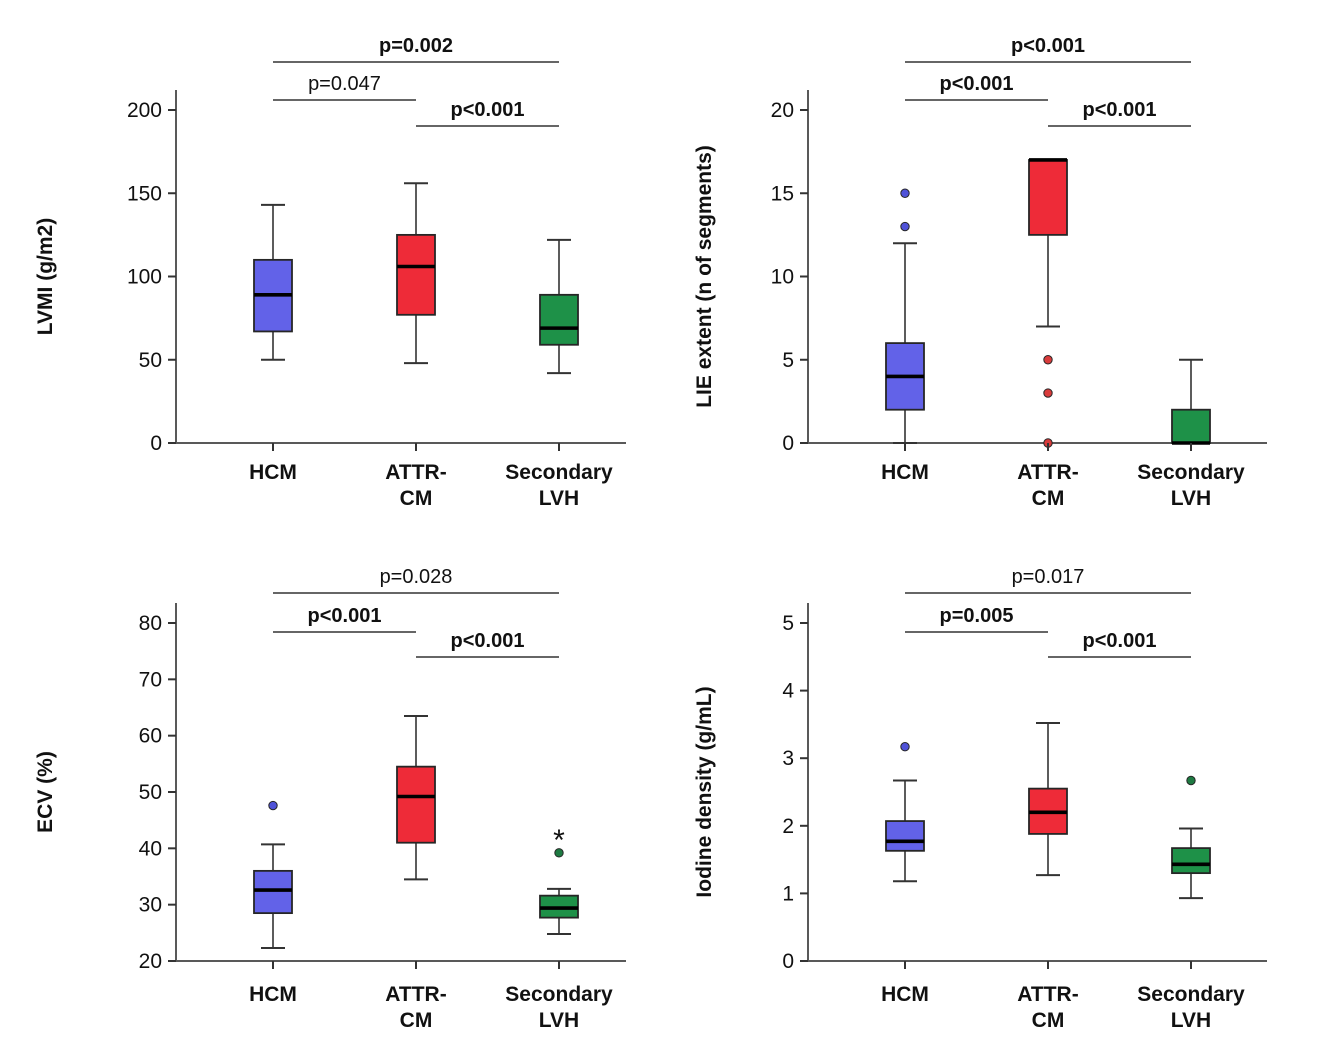  What do you see at coordinates (144, 277) in the screenshot?
I see `y-tick-label: 100` at bounding box center [144, 277].